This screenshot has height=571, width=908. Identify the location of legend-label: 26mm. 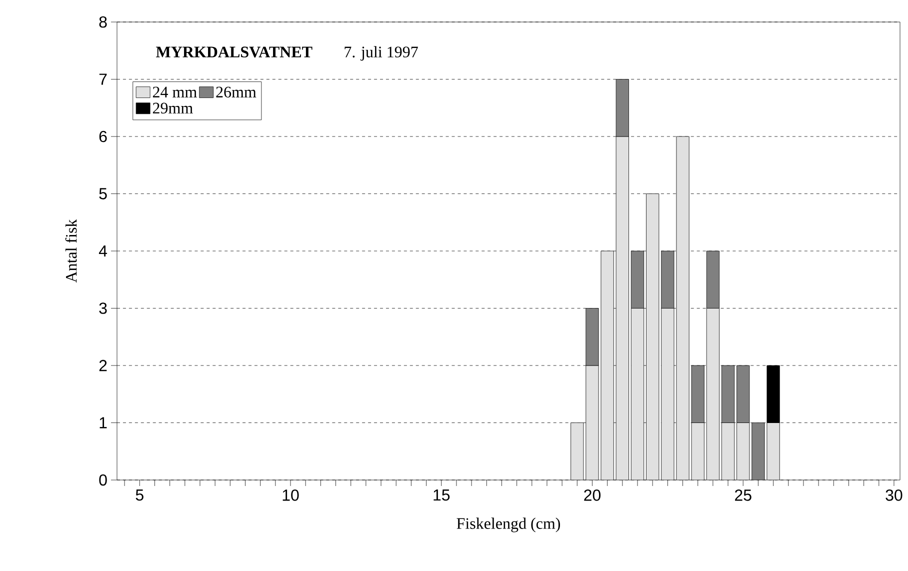
(236, 92).